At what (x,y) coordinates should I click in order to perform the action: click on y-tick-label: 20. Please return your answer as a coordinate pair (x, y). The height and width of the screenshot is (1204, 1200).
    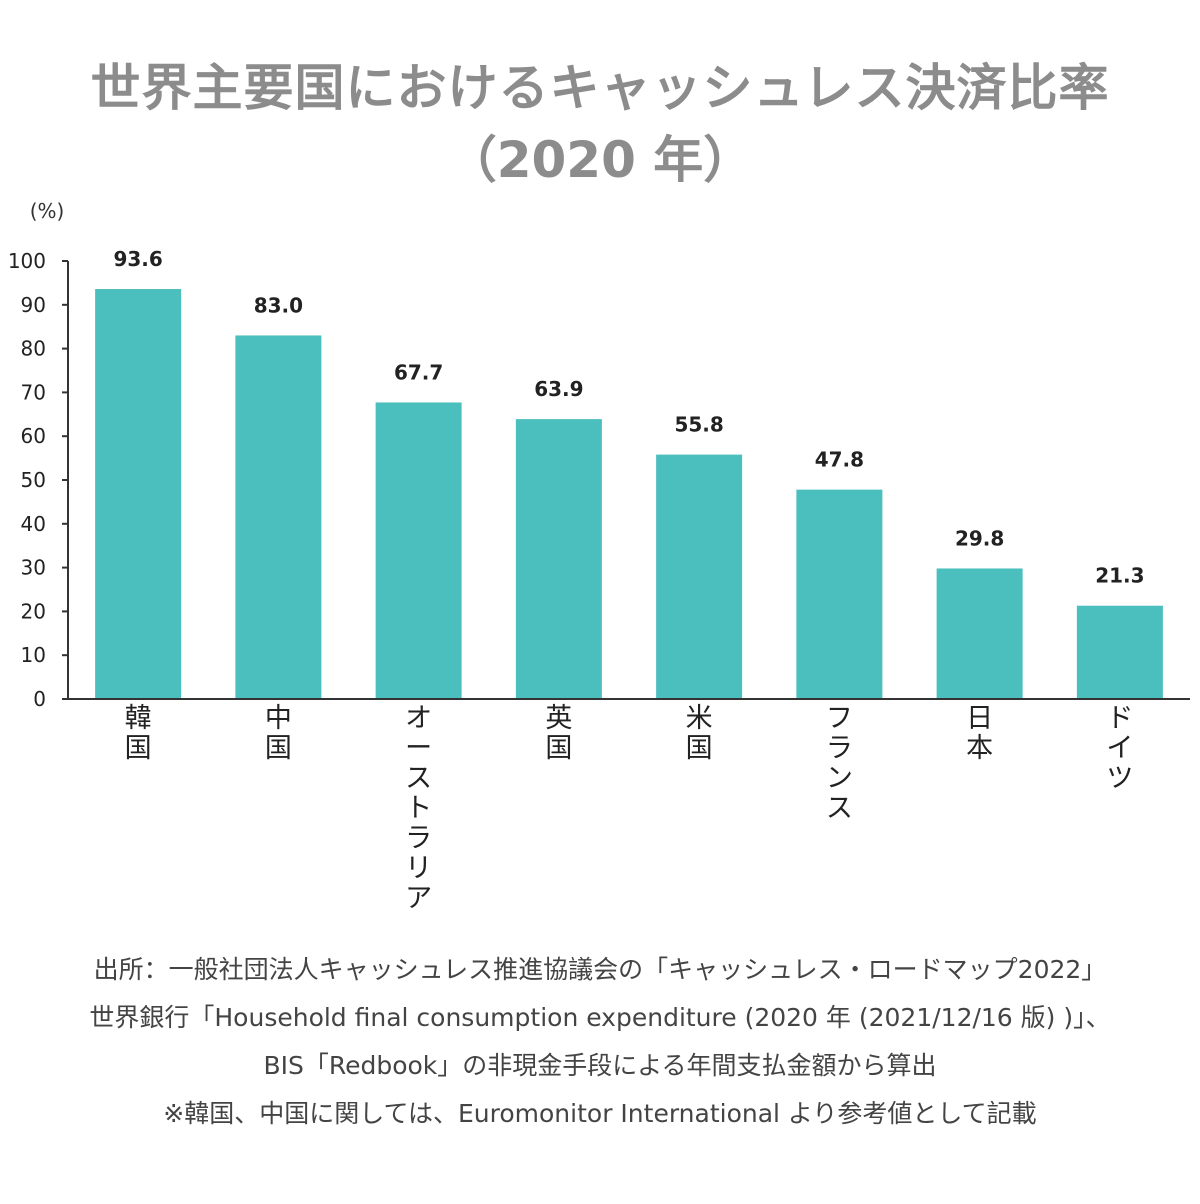
    Looking at the image, I should click on (33, 611).